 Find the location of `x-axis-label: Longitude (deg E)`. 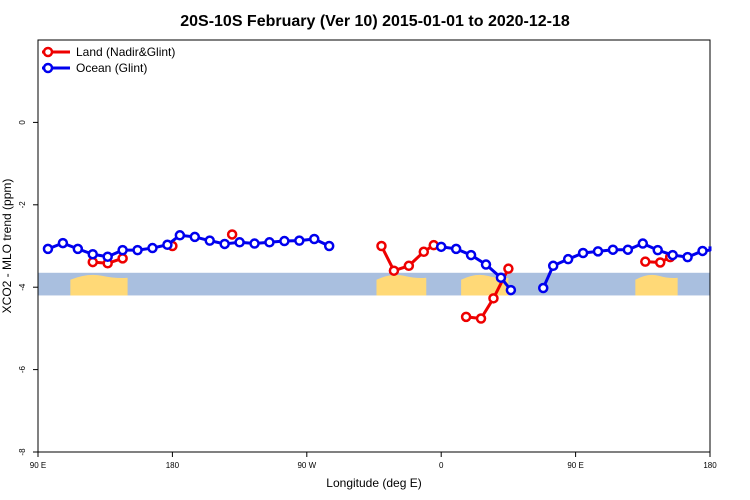

x-axis-label: Longitude (deg E) is located at coordinates (373, 483).